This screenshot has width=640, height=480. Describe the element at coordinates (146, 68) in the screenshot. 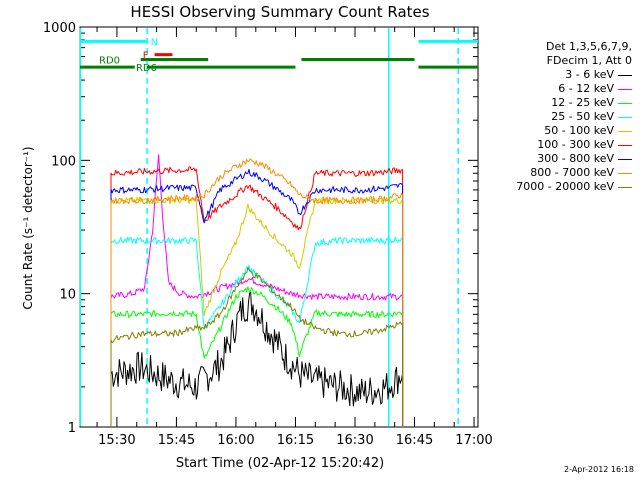

I see `status-label-rd6: RD6` at that location.